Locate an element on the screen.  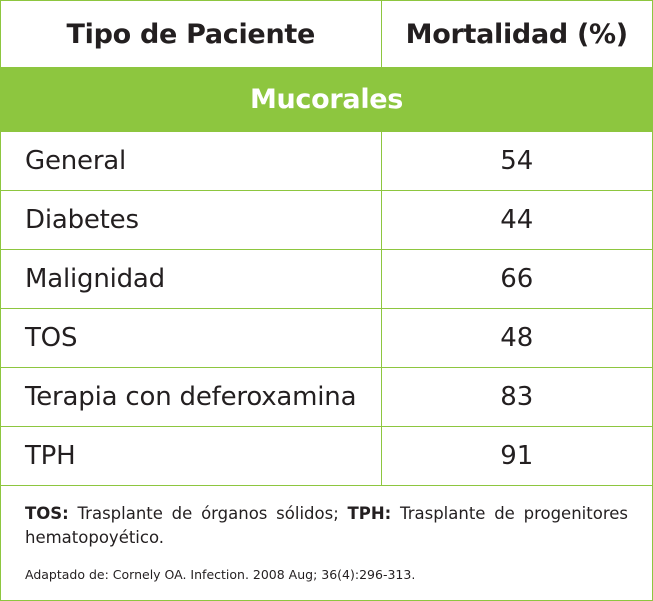
header-mortality: Mortalidad (%) is located at coordinates (516, 34).